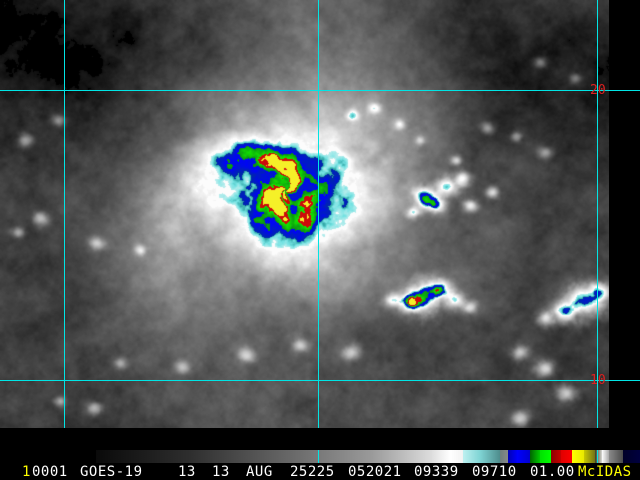  What do you see at coordinates (312, 472) in the screenshot?
I see `julian-date: 25225` at bounding box center [312, 472].